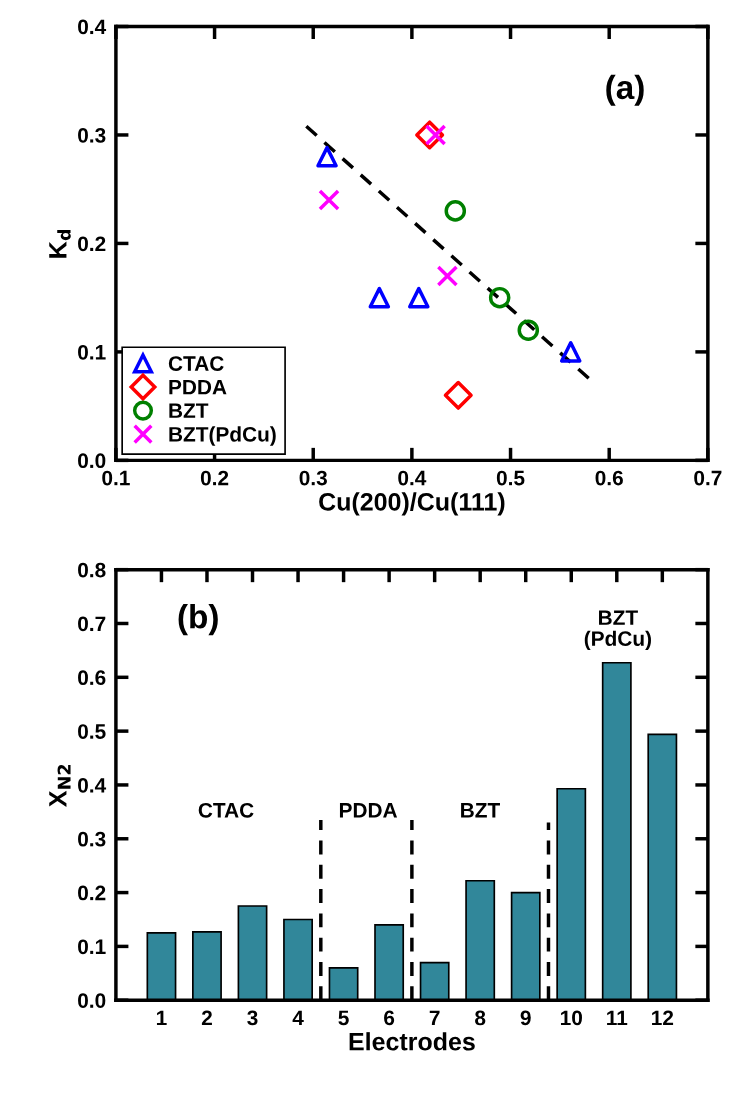 This screenshot has height=1104, width=729. What do you see at coordinates (226, 810) in the screenshot?
I see `annotation: CTAC` at bounding box center [226, 810].